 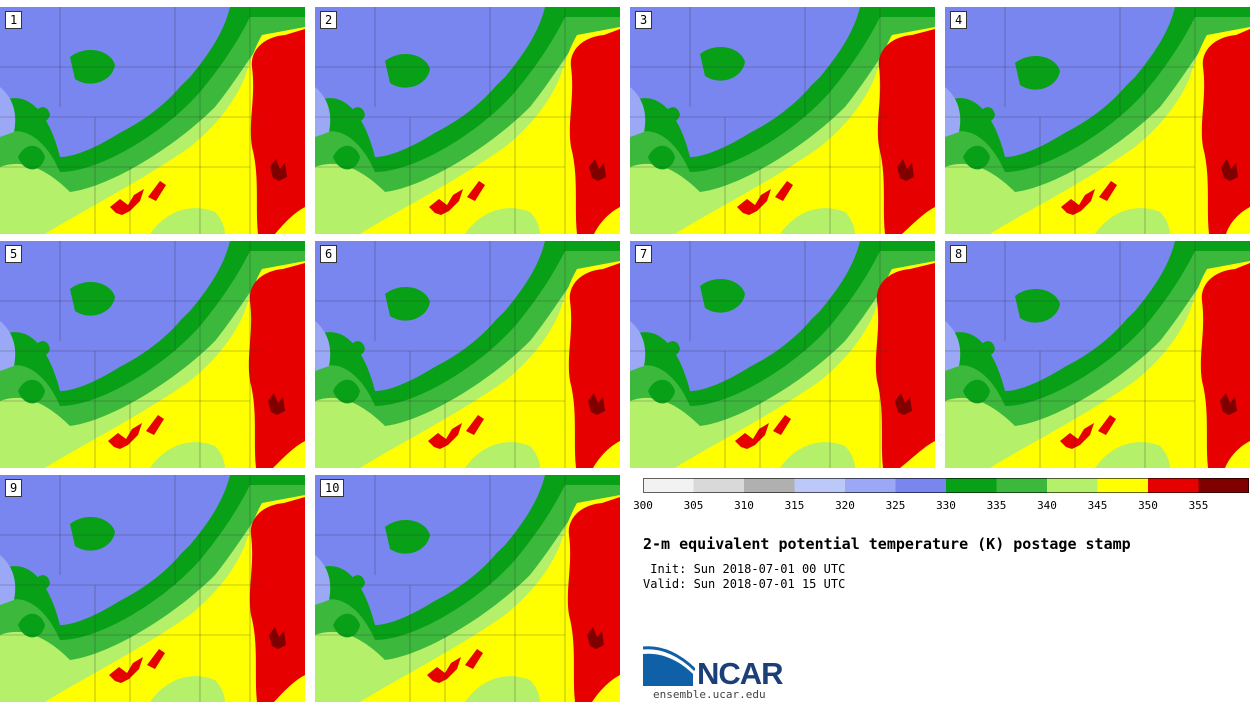 I want to click on member-number-label: 4, so click(x=959, y=20).